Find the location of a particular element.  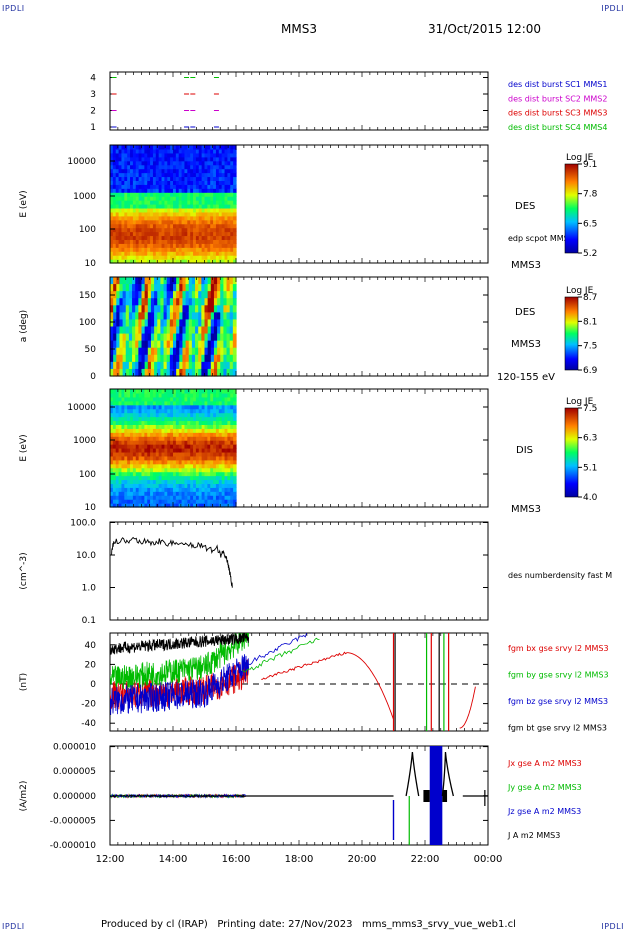

dis-energy-ytick-label: 1000 is located at coordinates (84, 441).